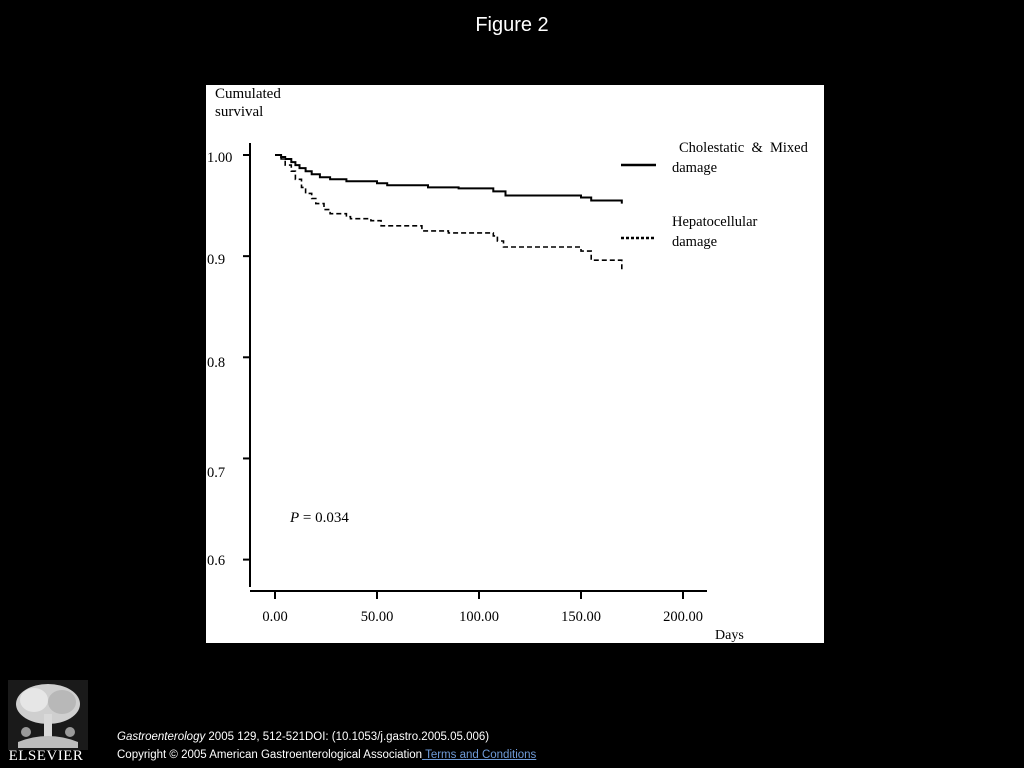 This screenshot has width=1024, height=768. I want to click on x-tick-label-0: 0.00, so click(274, 617).